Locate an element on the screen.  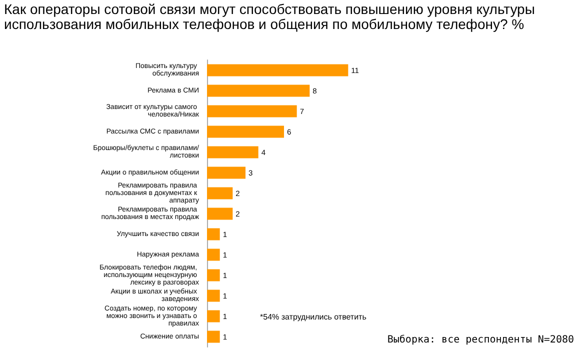
text: Выборка: все респонденты N=2080 is located at coordinates (480, 340).